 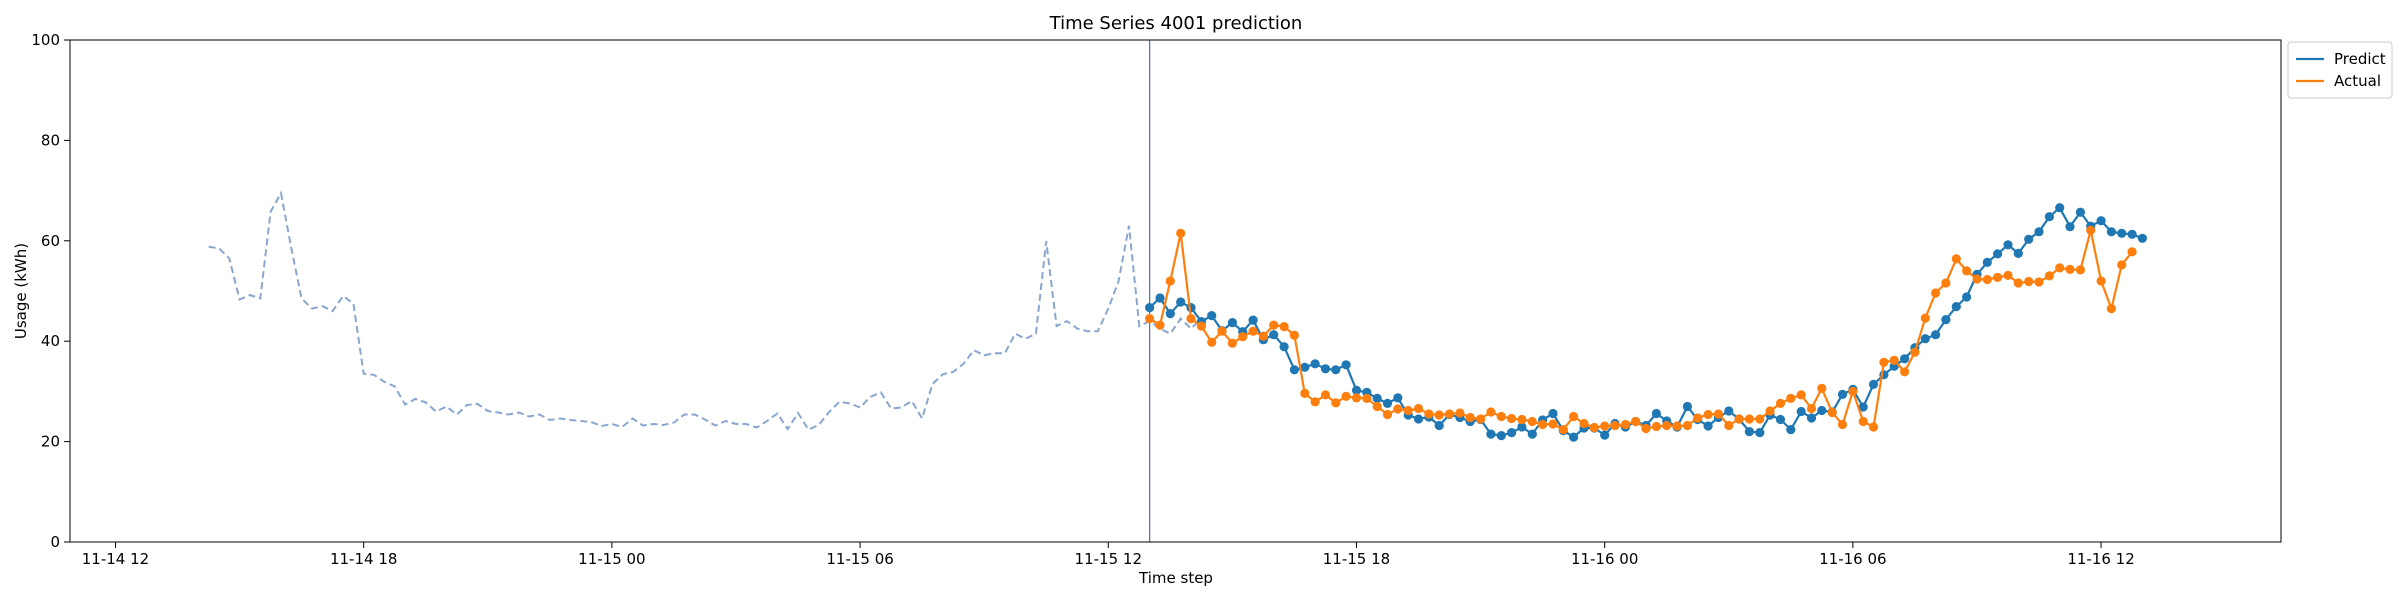 I want to click on legend-label-actual: Actual, so click(x=2357, y=81).